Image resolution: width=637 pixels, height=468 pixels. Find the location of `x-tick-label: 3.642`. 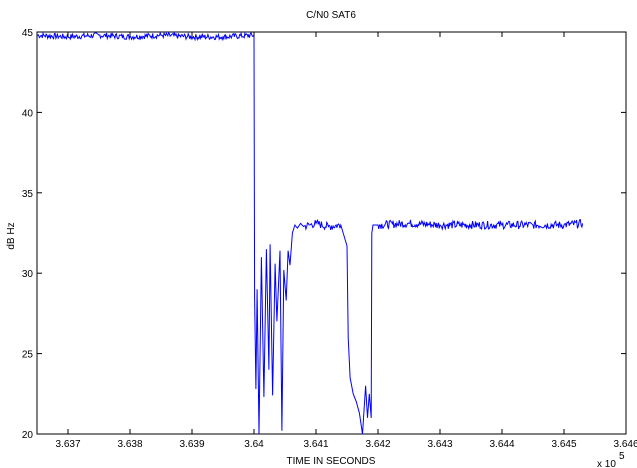

x-tick-label: 3.642 is located at coordinates (377, 444).